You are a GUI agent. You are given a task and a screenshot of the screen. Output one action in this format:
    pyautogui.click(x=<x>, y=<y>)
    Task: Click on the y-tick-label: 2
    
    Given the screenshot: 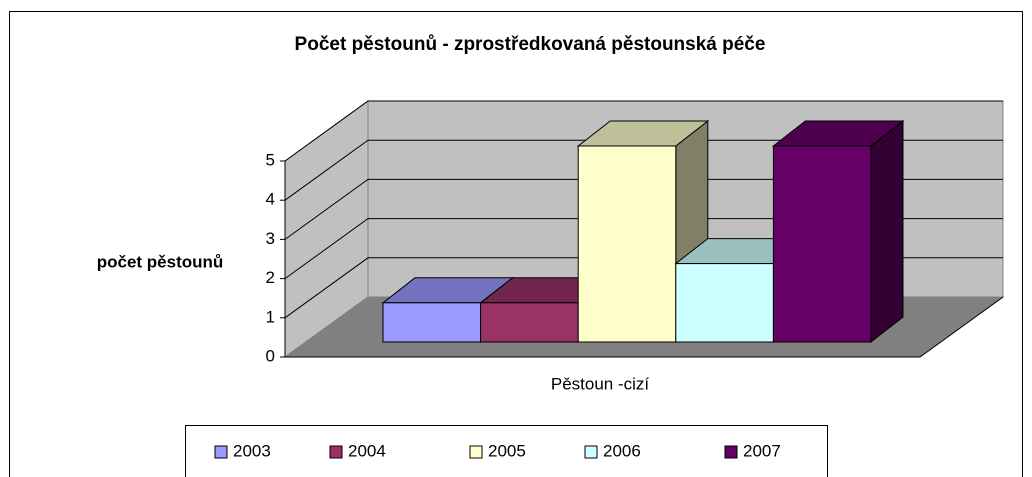 What is the action you would take?
    pyautogui.click(x=270, y=277)
    